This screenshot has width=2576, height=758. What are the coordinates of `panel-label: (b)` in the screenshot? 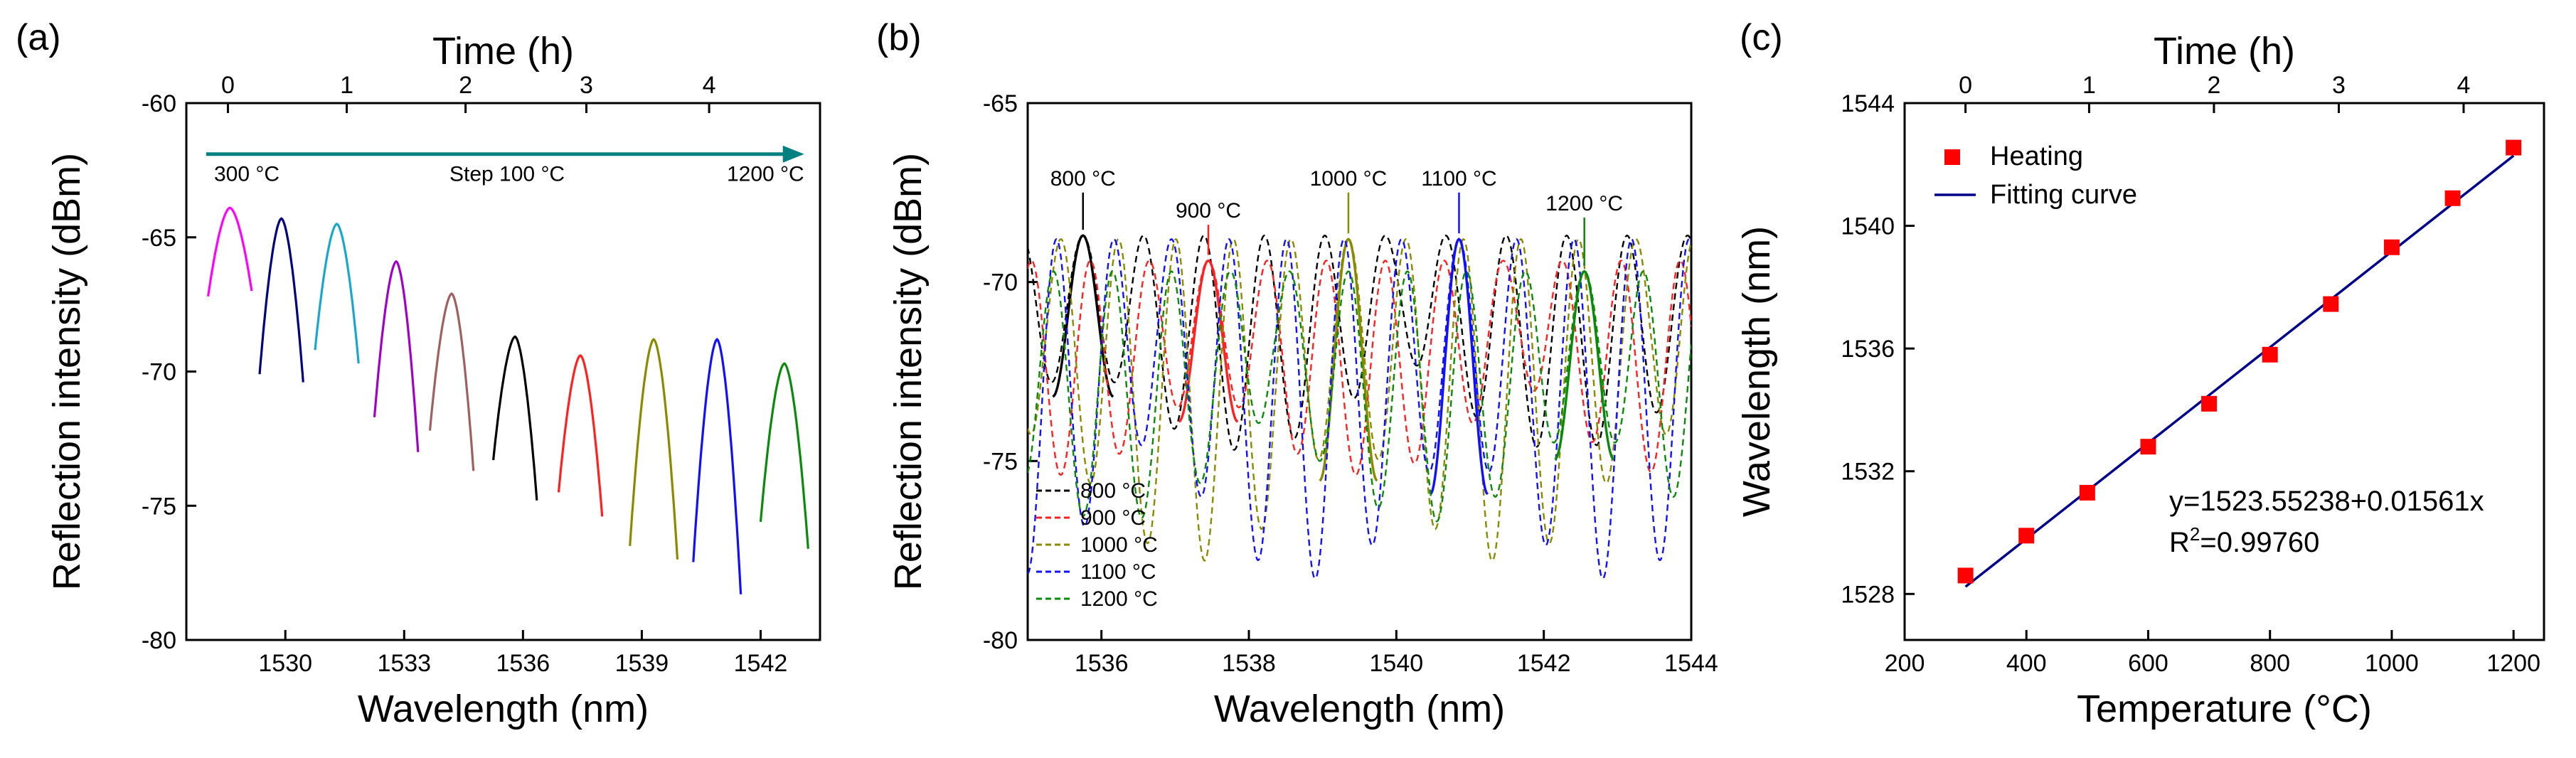 It's located at (899, 37).